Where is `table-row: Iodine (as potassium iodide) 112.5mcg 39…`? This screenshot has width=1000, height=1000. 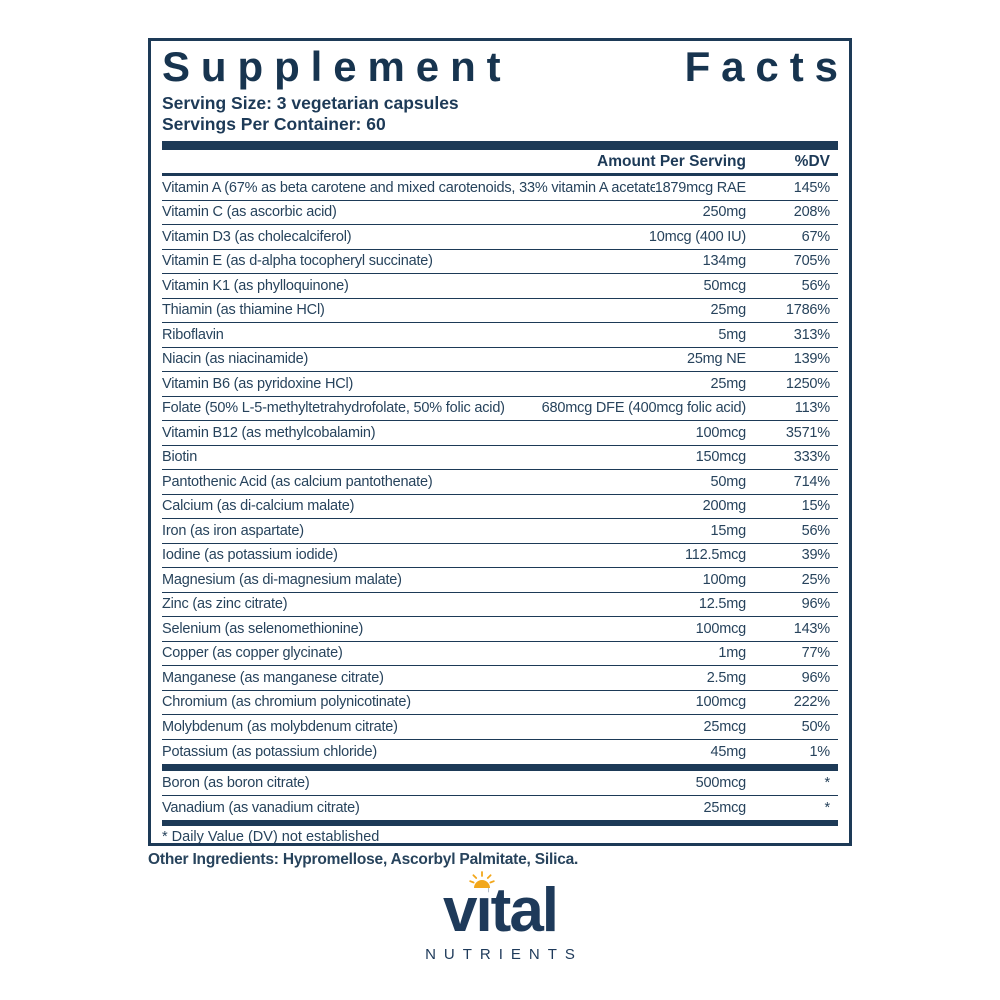
table-row: Iodine (as potassium iodide) 112.5mcg 39… is located at coordinates (500, 556).